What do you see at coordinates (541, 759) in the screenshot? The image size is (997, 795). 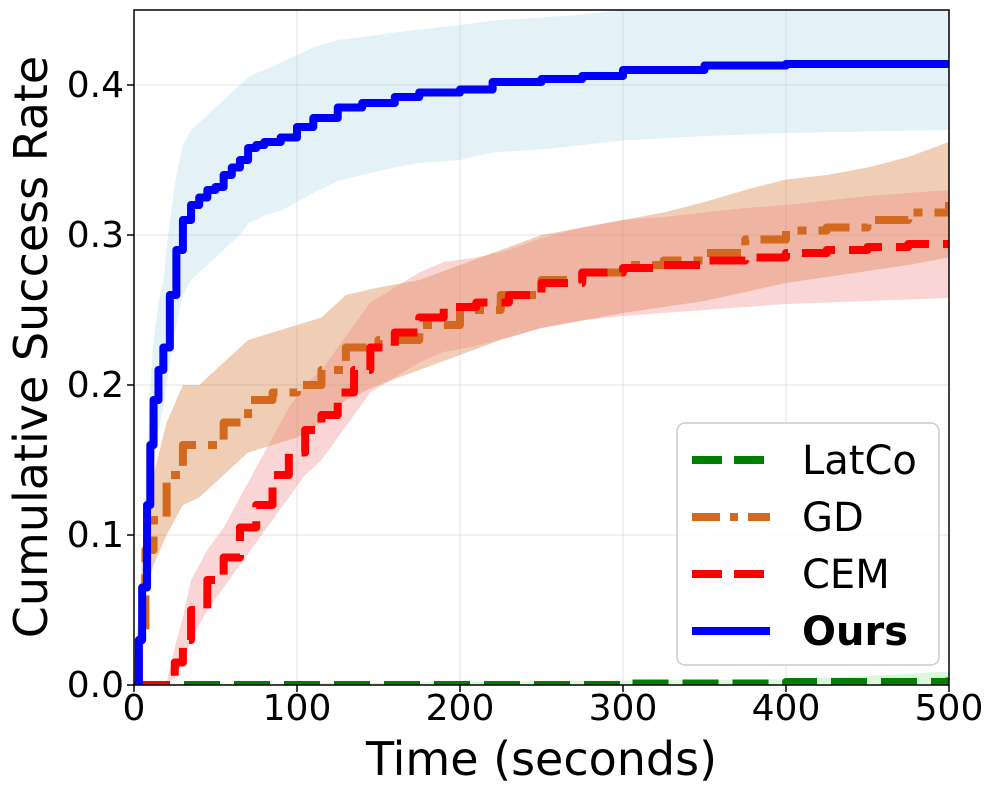 I see `x-axis-label: Time (seconds)` at bounding box center [541, 759].